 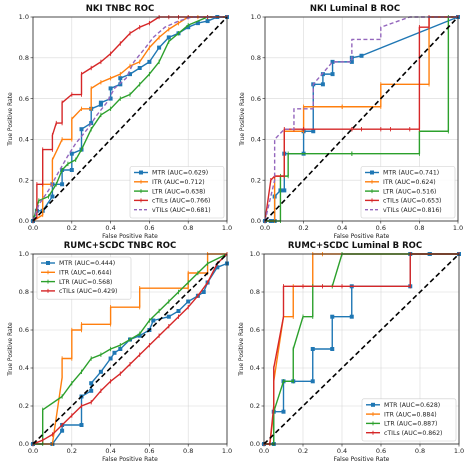 What do you see at coordinates (409, 182) in the screenshot?
I see `legend-label: ITR (AUC=0.624)` at bounding box center [409, 182].